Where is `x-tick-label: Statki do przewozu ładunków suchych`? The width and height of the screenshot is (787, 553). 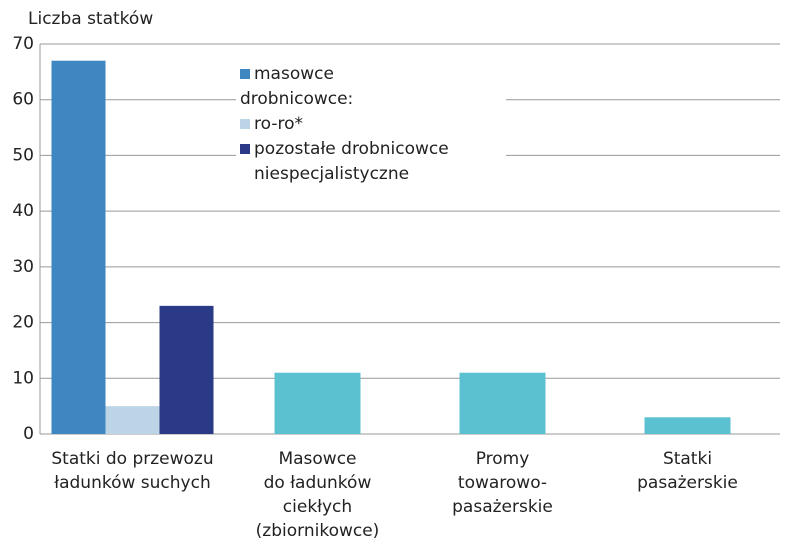 x-tick-label: Statki do przewozu ładunków suchych is located at coordinates (132, 471).